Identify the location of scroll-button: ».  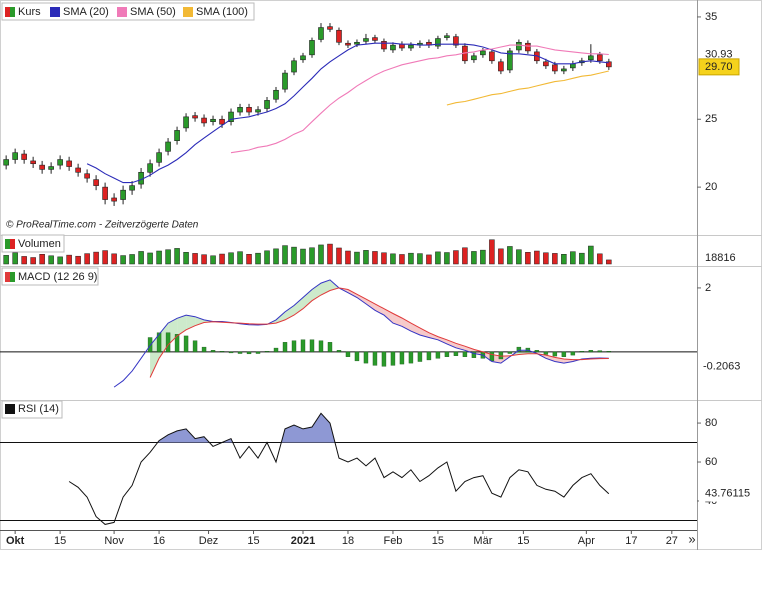
(691, 538).